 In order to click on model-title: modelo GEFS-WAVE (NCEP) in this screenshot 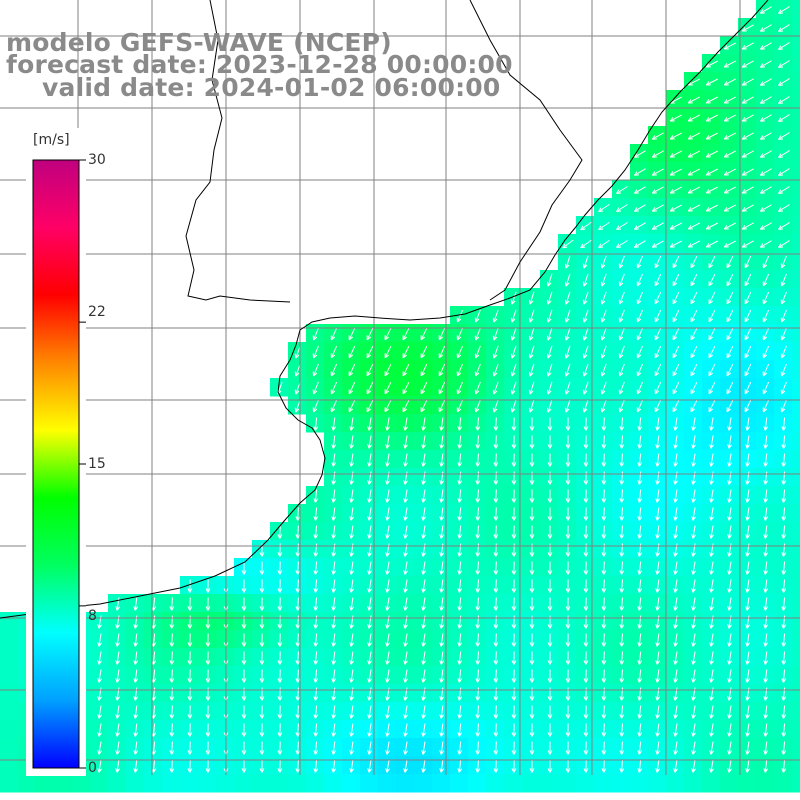, I will do `click(199, 42)`.